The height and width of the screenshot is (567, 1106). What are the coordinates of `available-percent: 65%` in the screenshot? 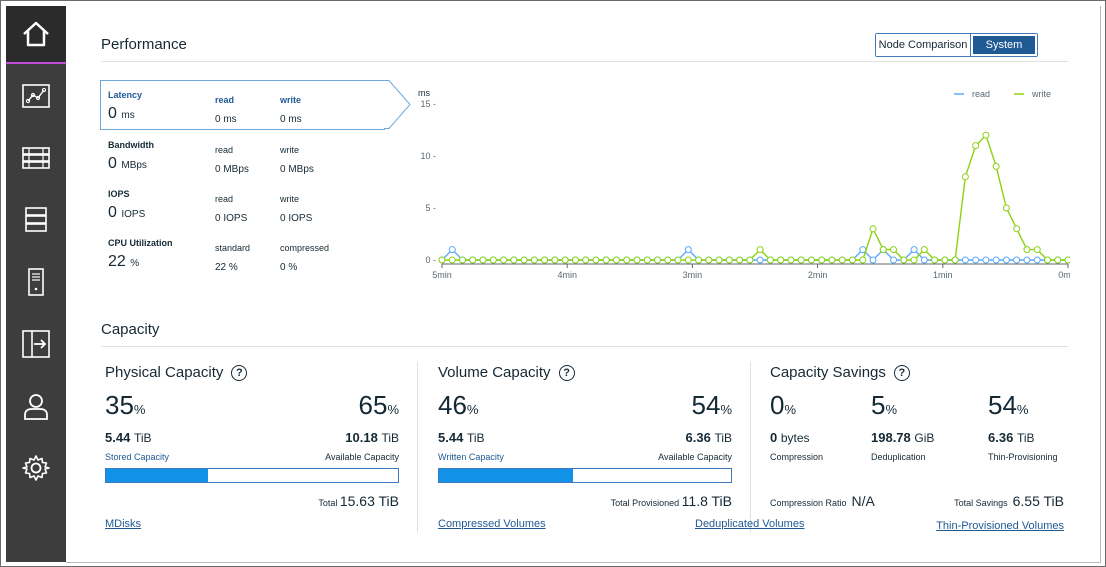 It's located at (378, 405).